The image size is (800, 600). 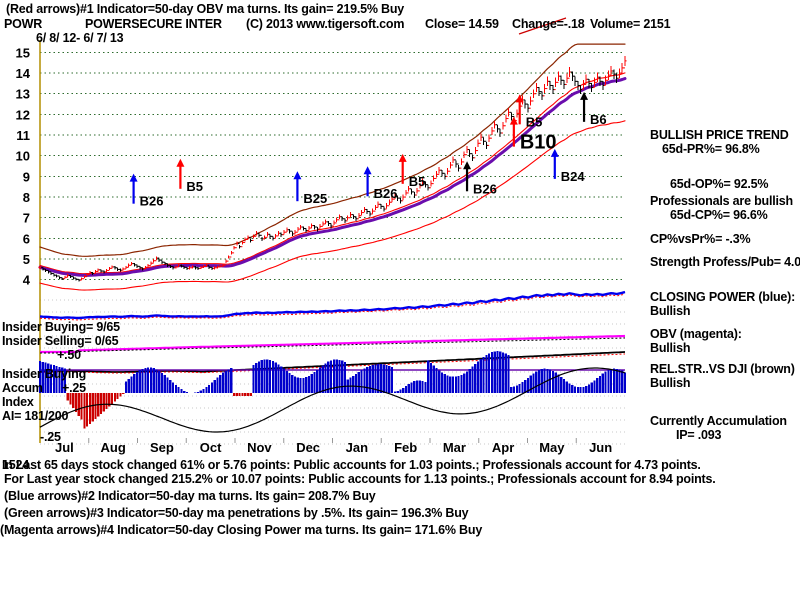 I want to click on x-axis-tick-mar: Mar, so click(x=454, y=447).